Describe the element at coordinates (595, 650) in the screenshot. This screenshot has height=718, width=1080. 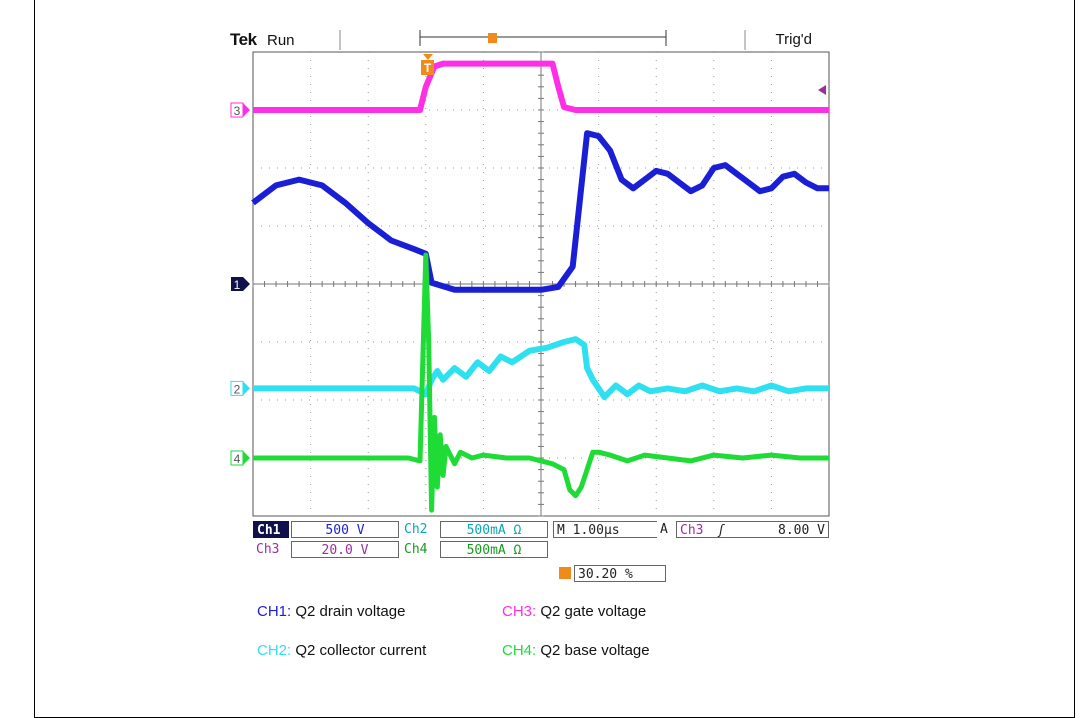
I see `legend-text: Q2 base voltage` at that location.